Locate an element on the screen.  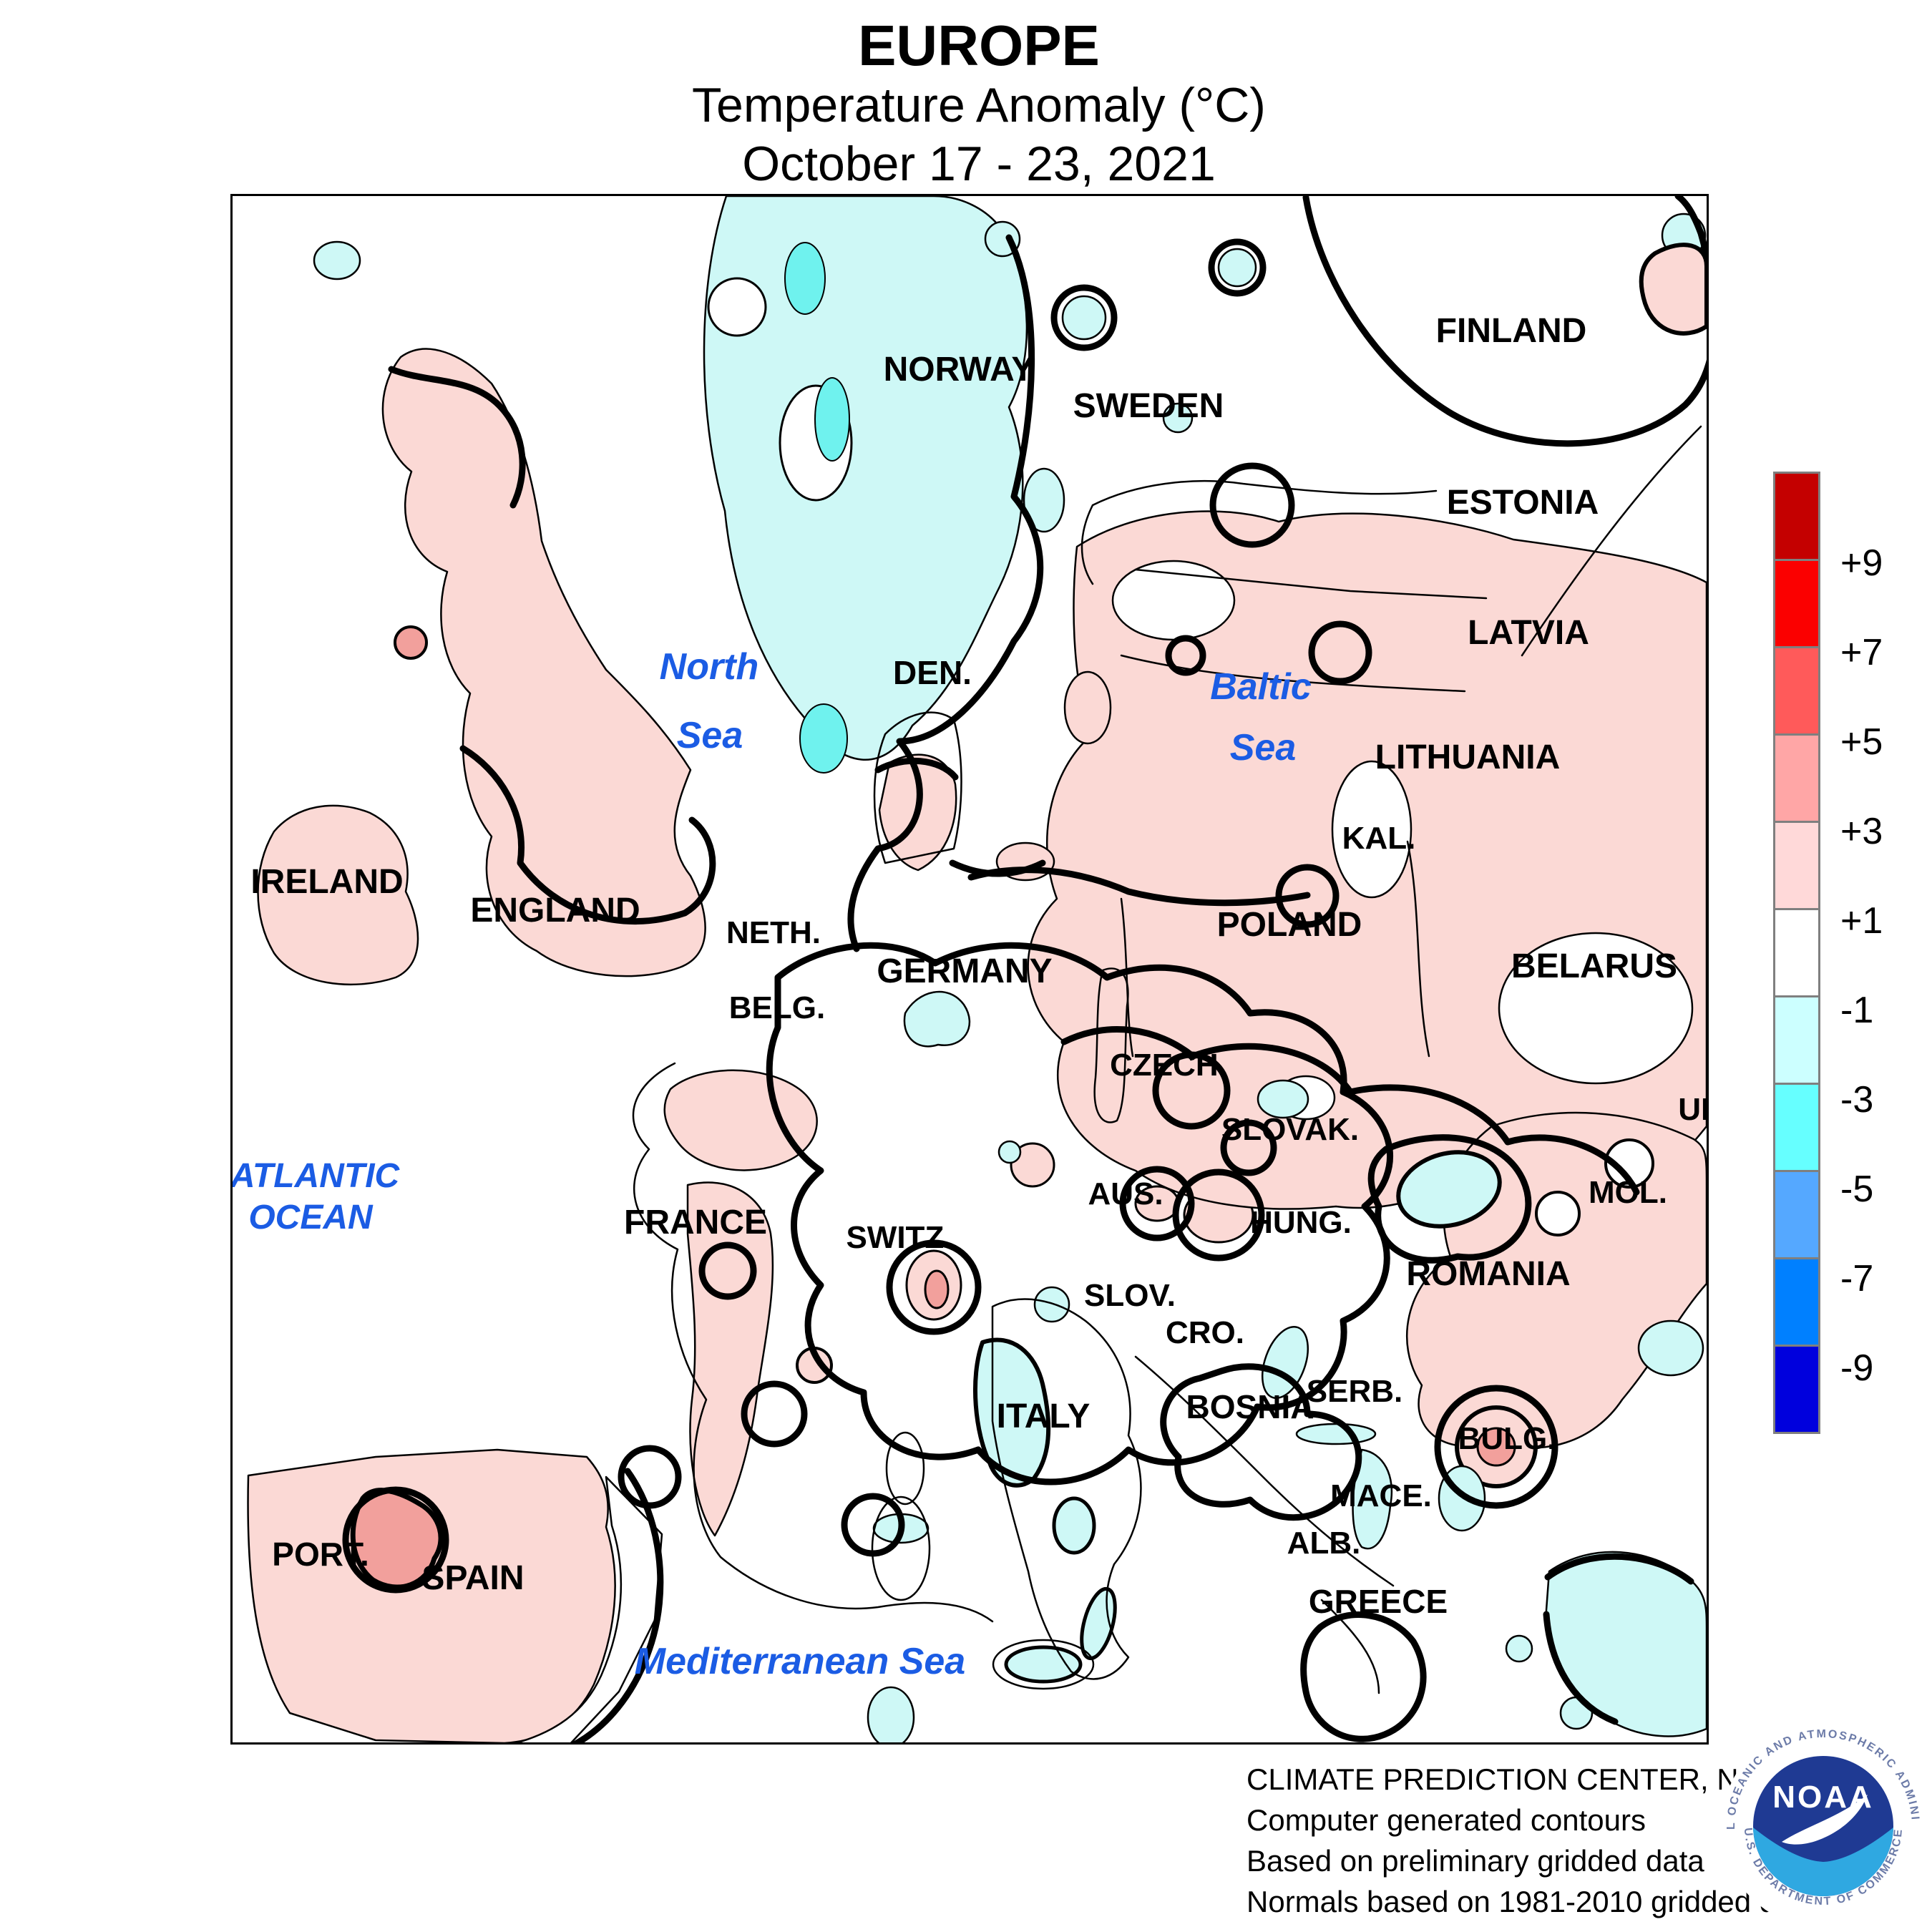
label-latvia: LATVIA is located at coordinates (1529, 633).